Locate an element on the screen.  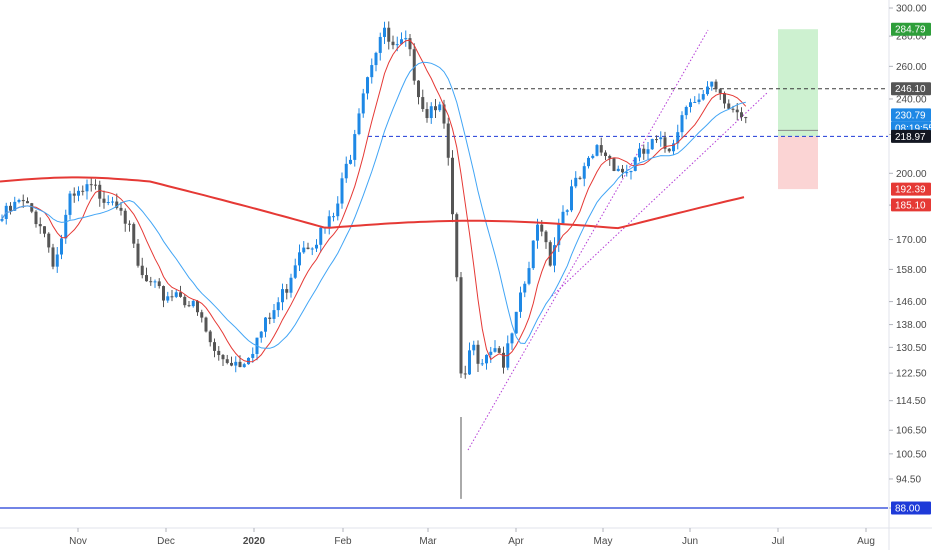
y-tick-label: 200.00 is located at coordinates (911, 174).